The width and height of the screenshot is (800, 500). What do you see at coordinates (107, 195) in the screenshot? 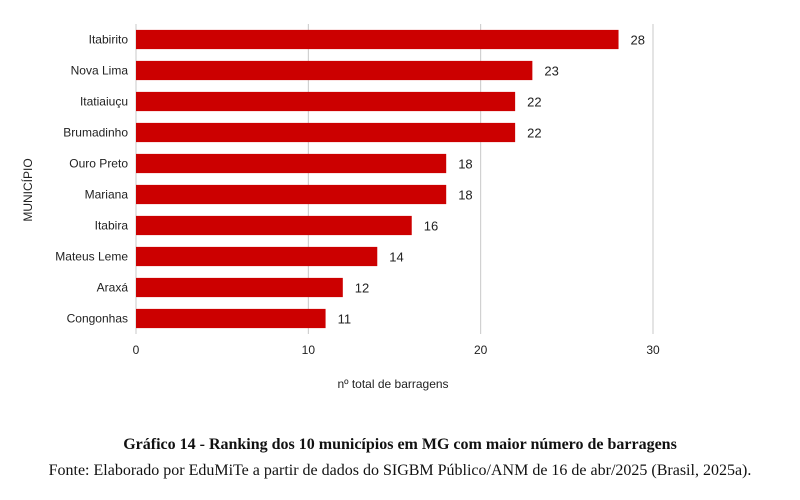
I see `y-category-label: Mariana` at bounding box center [107, 195].